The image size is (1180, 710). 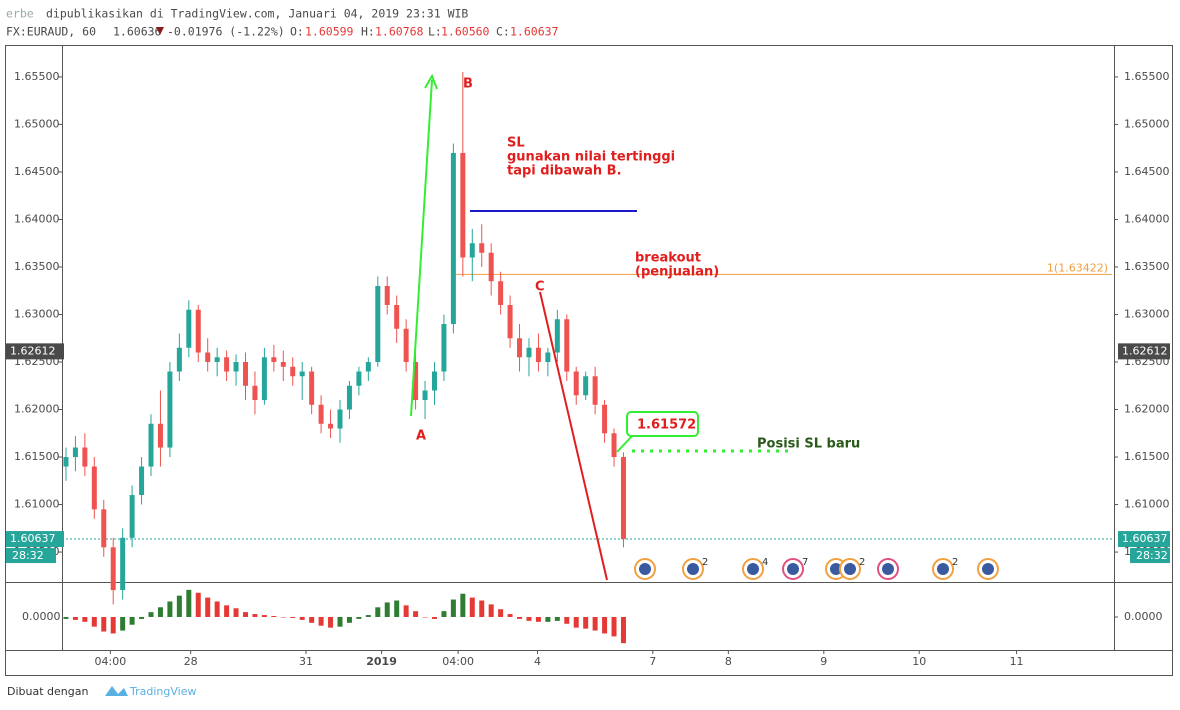 What do you see at coordinates (540, 287) in the screenshot?
I see `point-c: C` at bounding box center [540, 287].